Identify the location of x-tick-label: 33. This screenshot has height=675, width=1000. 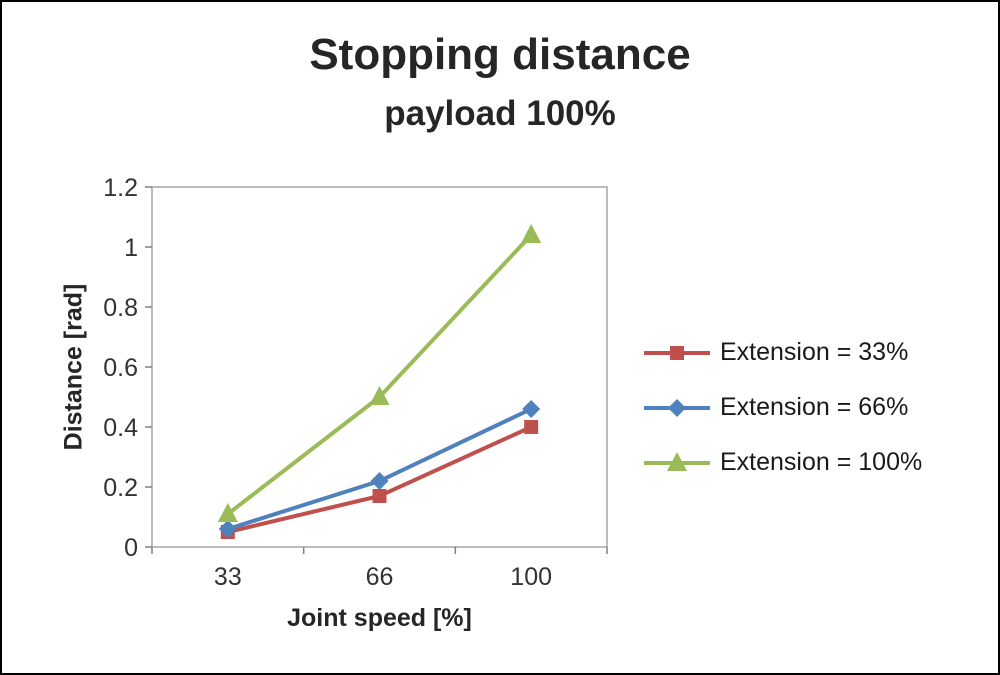
(228, 577).